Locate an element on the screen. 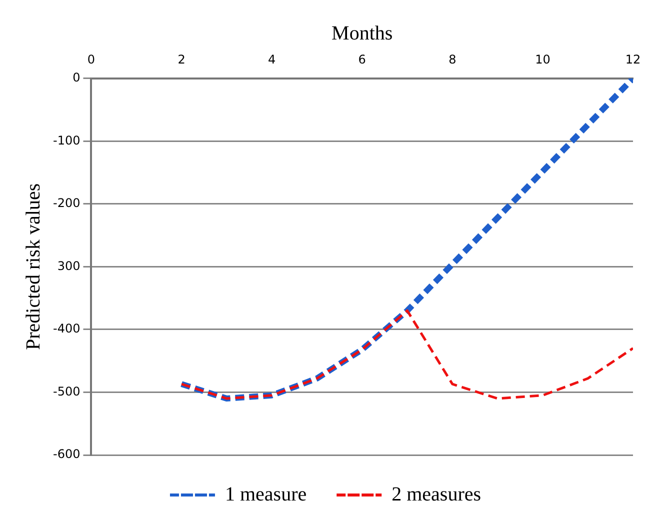  y-tick-label: -400 is located at coordinates (66, 329).